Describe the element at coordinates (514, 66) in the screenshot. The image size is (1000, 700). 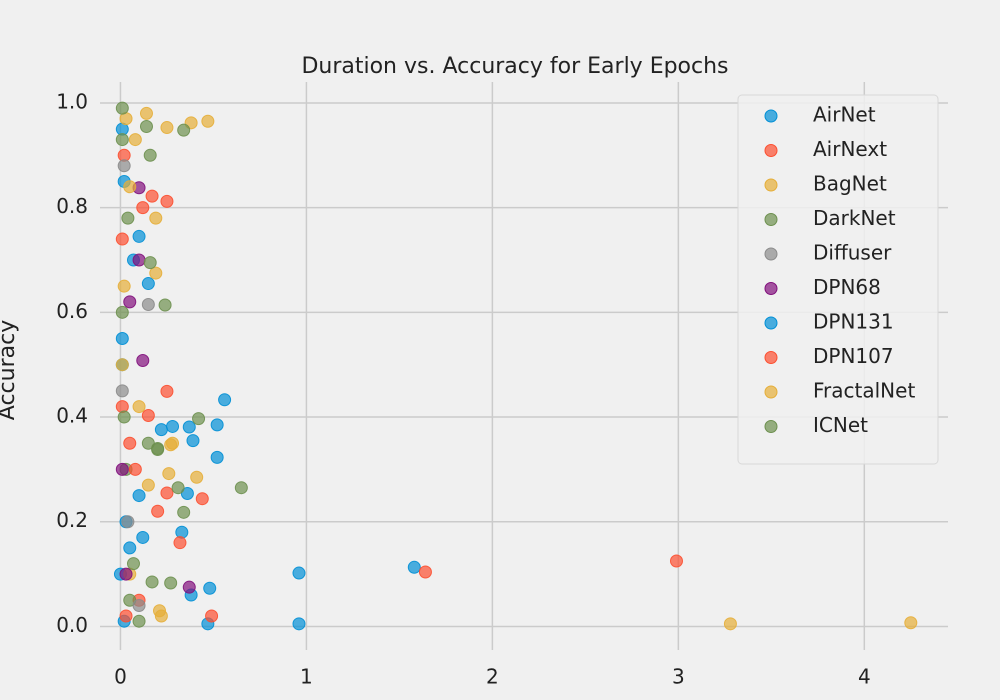
I see `chart-title: Duration vs. Accuracy for Early Epochs` at that location.